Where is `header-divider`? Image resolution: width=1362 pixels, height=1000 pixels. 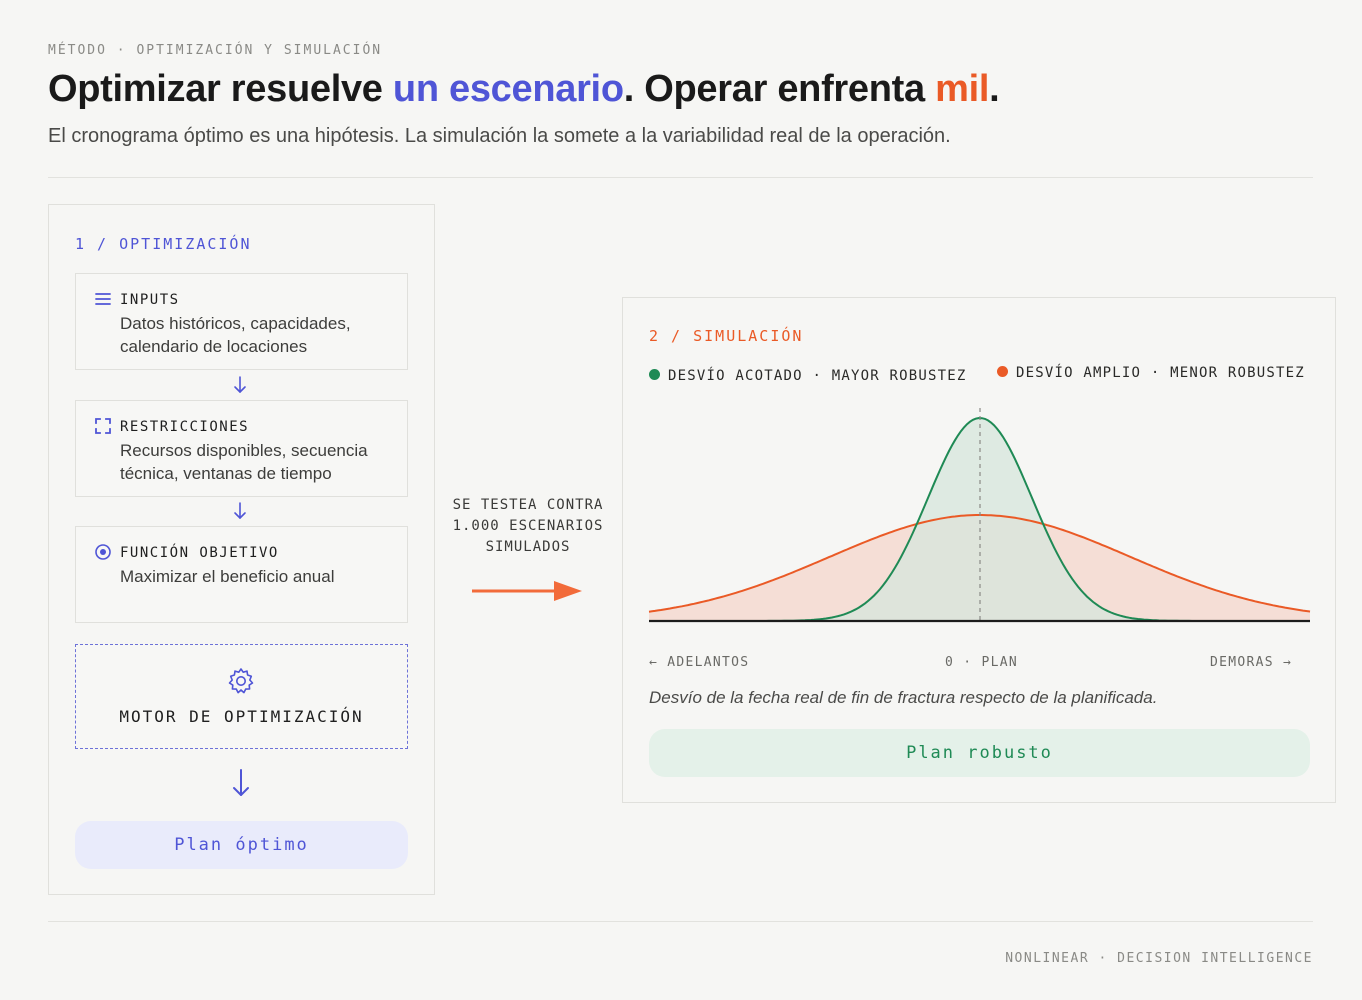
header-divider is located at coordinates (680, 177).